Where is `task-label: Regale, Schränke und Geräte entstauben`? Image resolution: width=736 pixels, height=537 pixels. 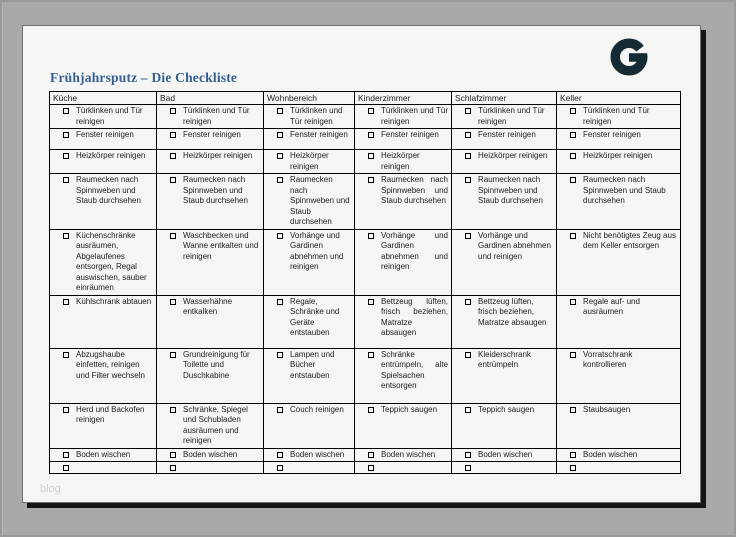 task-label: Regale, Schränke und Geräte entstauben is located at coordinates (315, 317).